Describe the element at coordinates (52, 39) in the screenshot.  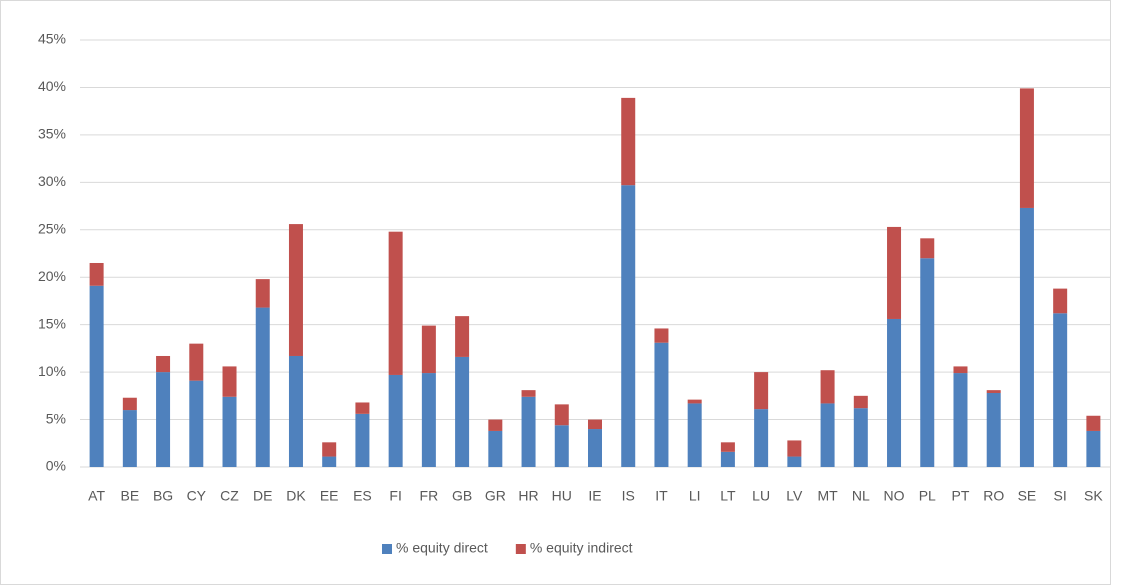
I see `y-tick-label: 45%` at that location.